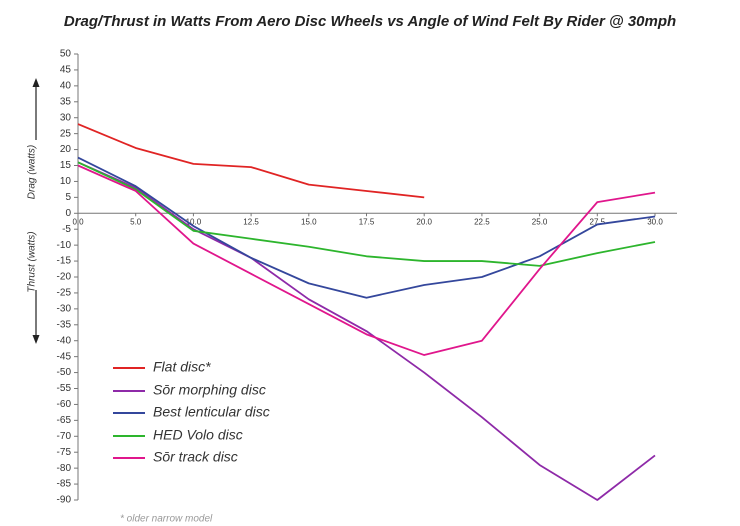  What do you see at coordinates (66, 117) in the screenshot?
I see `y-tick-label: 30` at bounding box center [66, 117].